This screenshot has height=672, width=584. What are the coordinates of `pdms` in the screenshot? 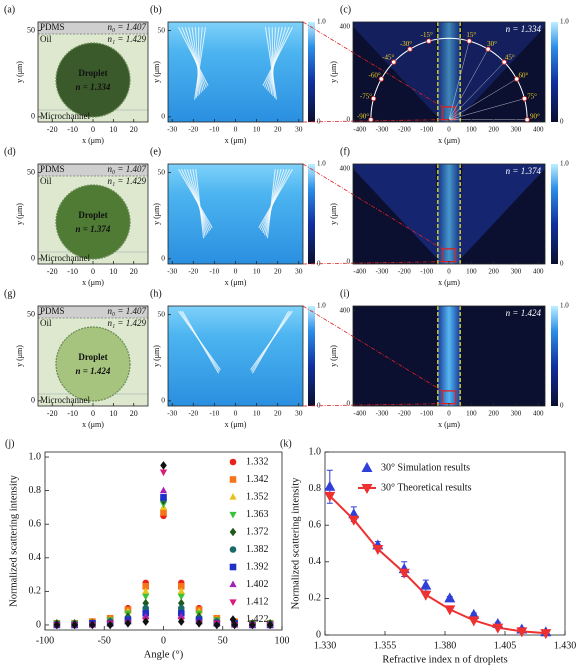 It's located at (93, 170).